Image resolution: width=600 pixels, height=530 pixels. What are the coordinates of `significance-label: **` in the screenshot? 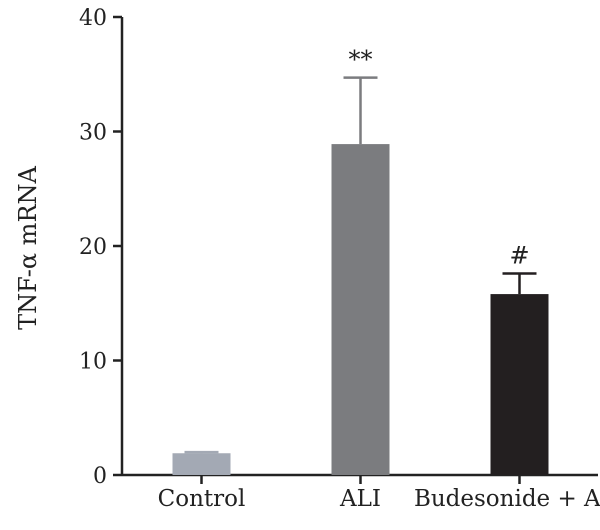 It's located at (361, 60).